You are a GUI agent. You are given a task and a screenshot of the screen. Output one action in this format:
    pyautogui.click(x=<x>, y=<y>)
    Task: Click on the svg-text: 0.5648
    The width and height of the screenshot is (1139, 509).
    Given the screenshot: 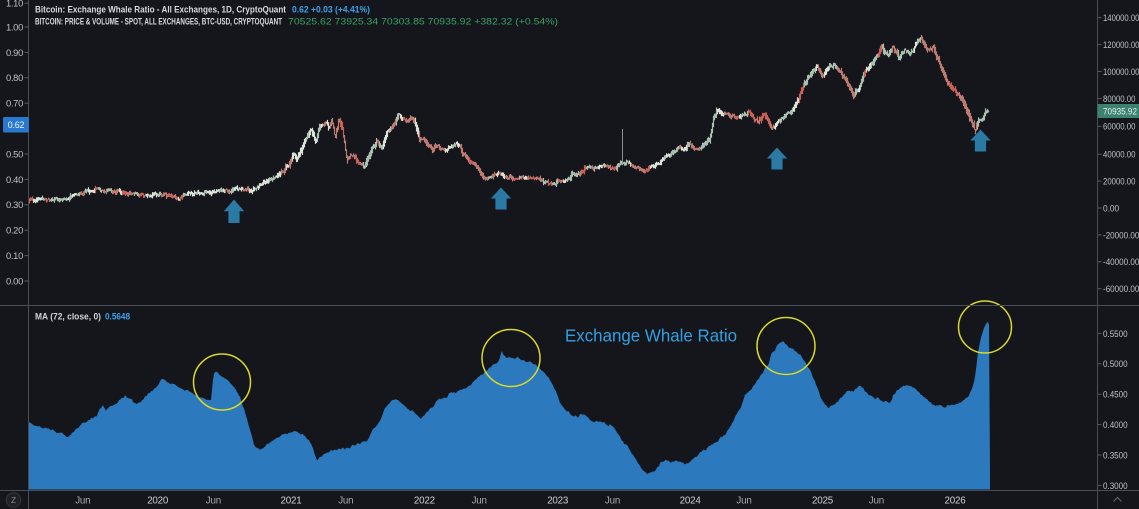 What is the action you would take?
    pyautogui.click(x=117, y=316)
    